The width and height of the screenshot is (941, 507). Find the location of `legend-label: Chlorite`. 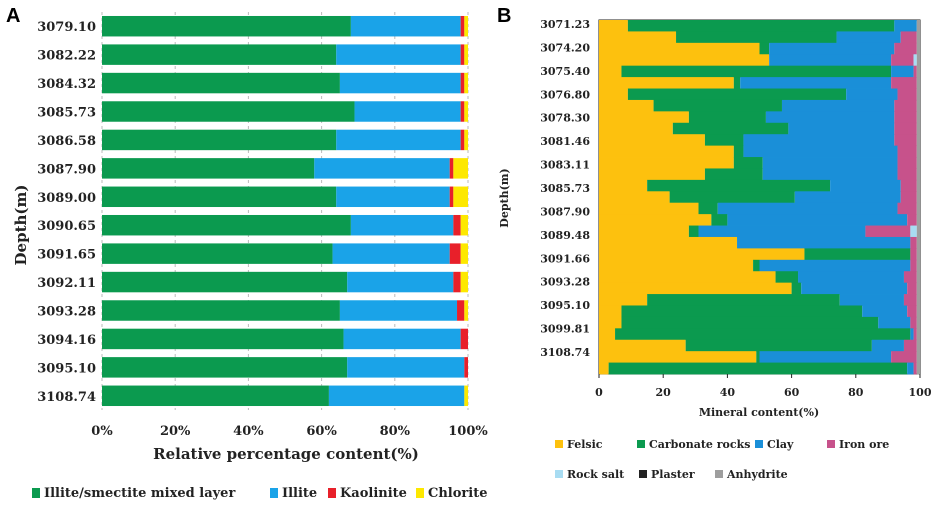

legend-label: Chlorite is located at coordinates (457, 493).